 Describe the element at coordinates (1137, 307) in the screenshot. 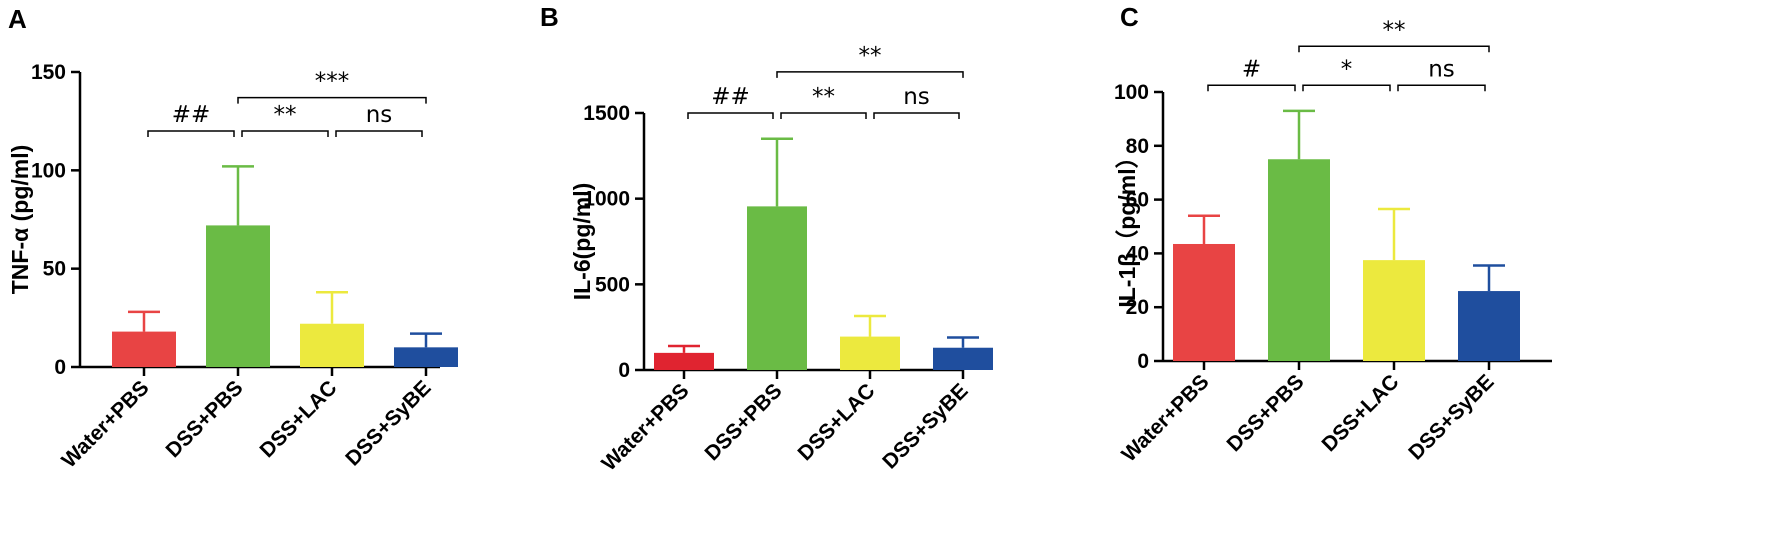

I see `y-tick-label: 20` at that location.